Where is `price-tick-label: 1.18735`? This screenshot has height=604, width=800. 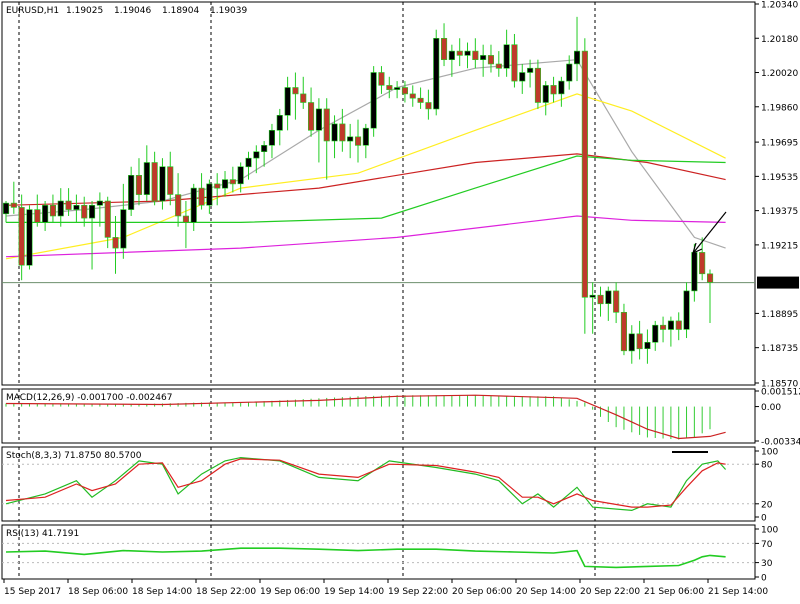 price-tick-label: 1.18735 is located at coordinates (779, 349).